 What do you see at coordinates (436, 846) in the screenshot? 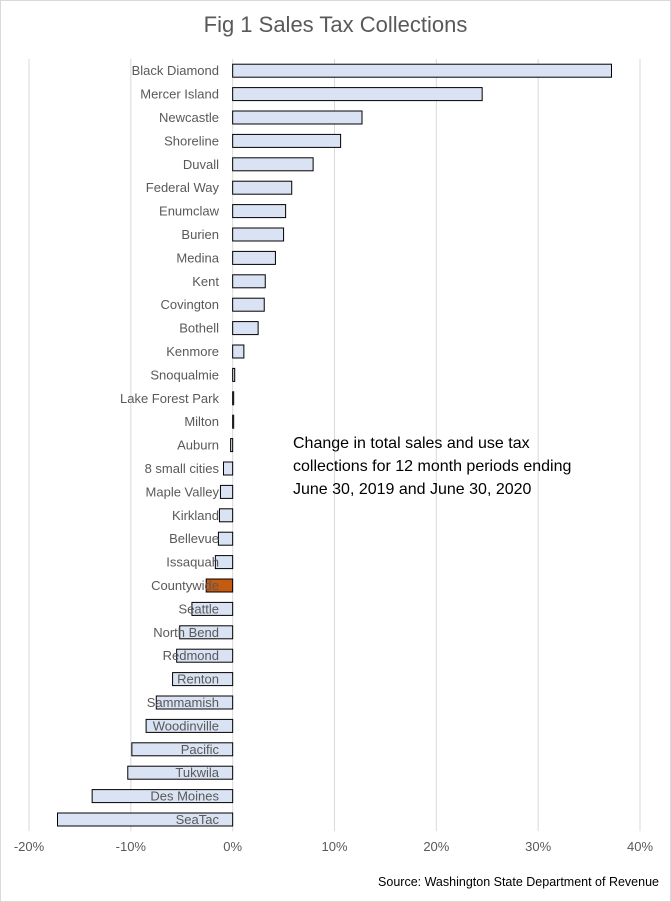
I see `x-tick-label: 20%` at bounding box center [436, 846].